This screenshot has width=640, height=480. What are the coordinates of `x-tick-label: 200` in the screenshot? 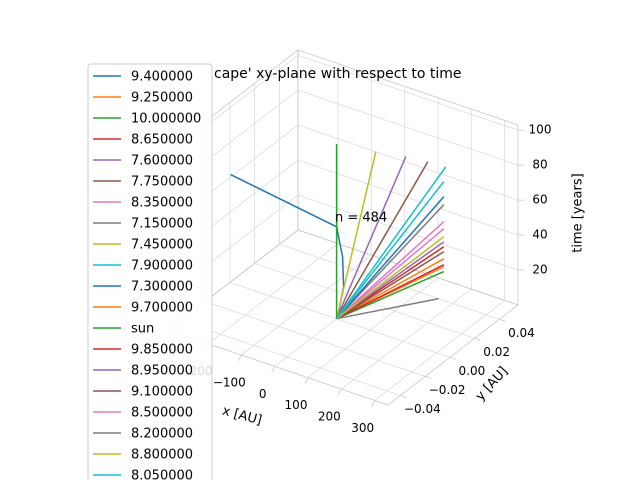 It's located at (329, 417).